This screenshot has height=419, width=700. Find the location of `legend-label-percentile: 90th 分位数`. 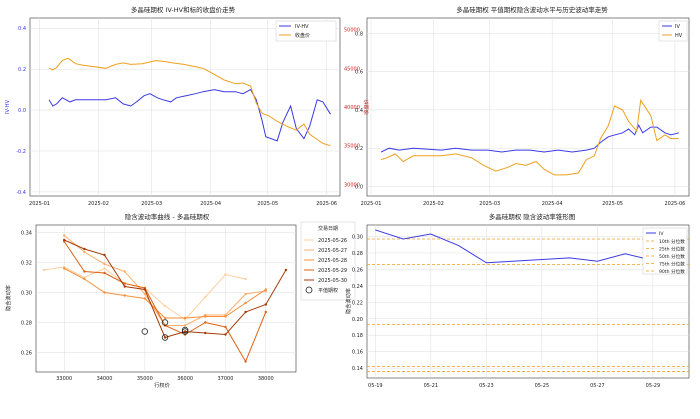

legend-label-percentile: 90th 分位数 is located at coordinates (672, 271).